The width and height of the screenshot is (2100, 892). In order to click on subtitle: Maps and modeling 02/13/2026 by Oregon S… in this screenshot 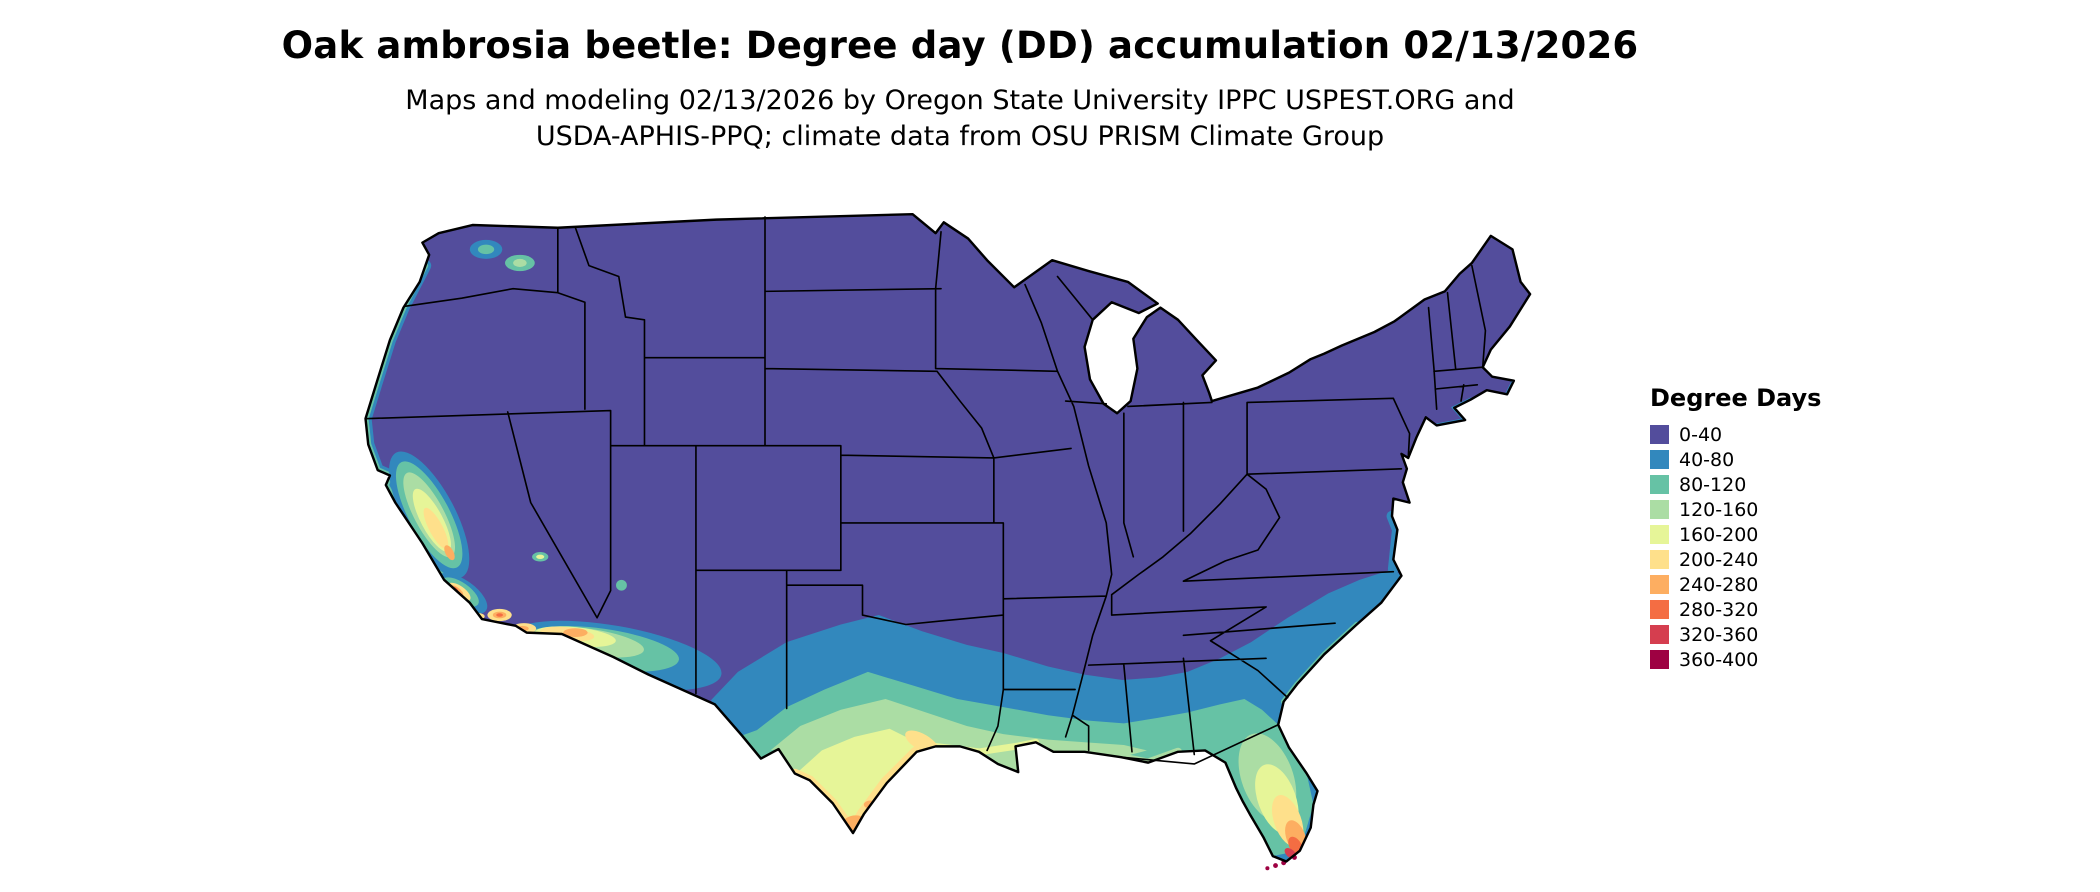, I will do `click(960, 119)`.